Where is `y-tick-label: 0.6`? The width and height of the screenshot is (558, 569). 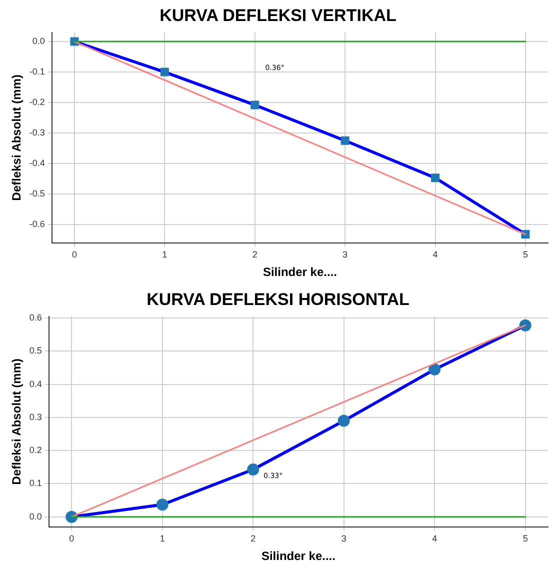
y-tick-label: 0.6 is located at coordinates (35, 317).